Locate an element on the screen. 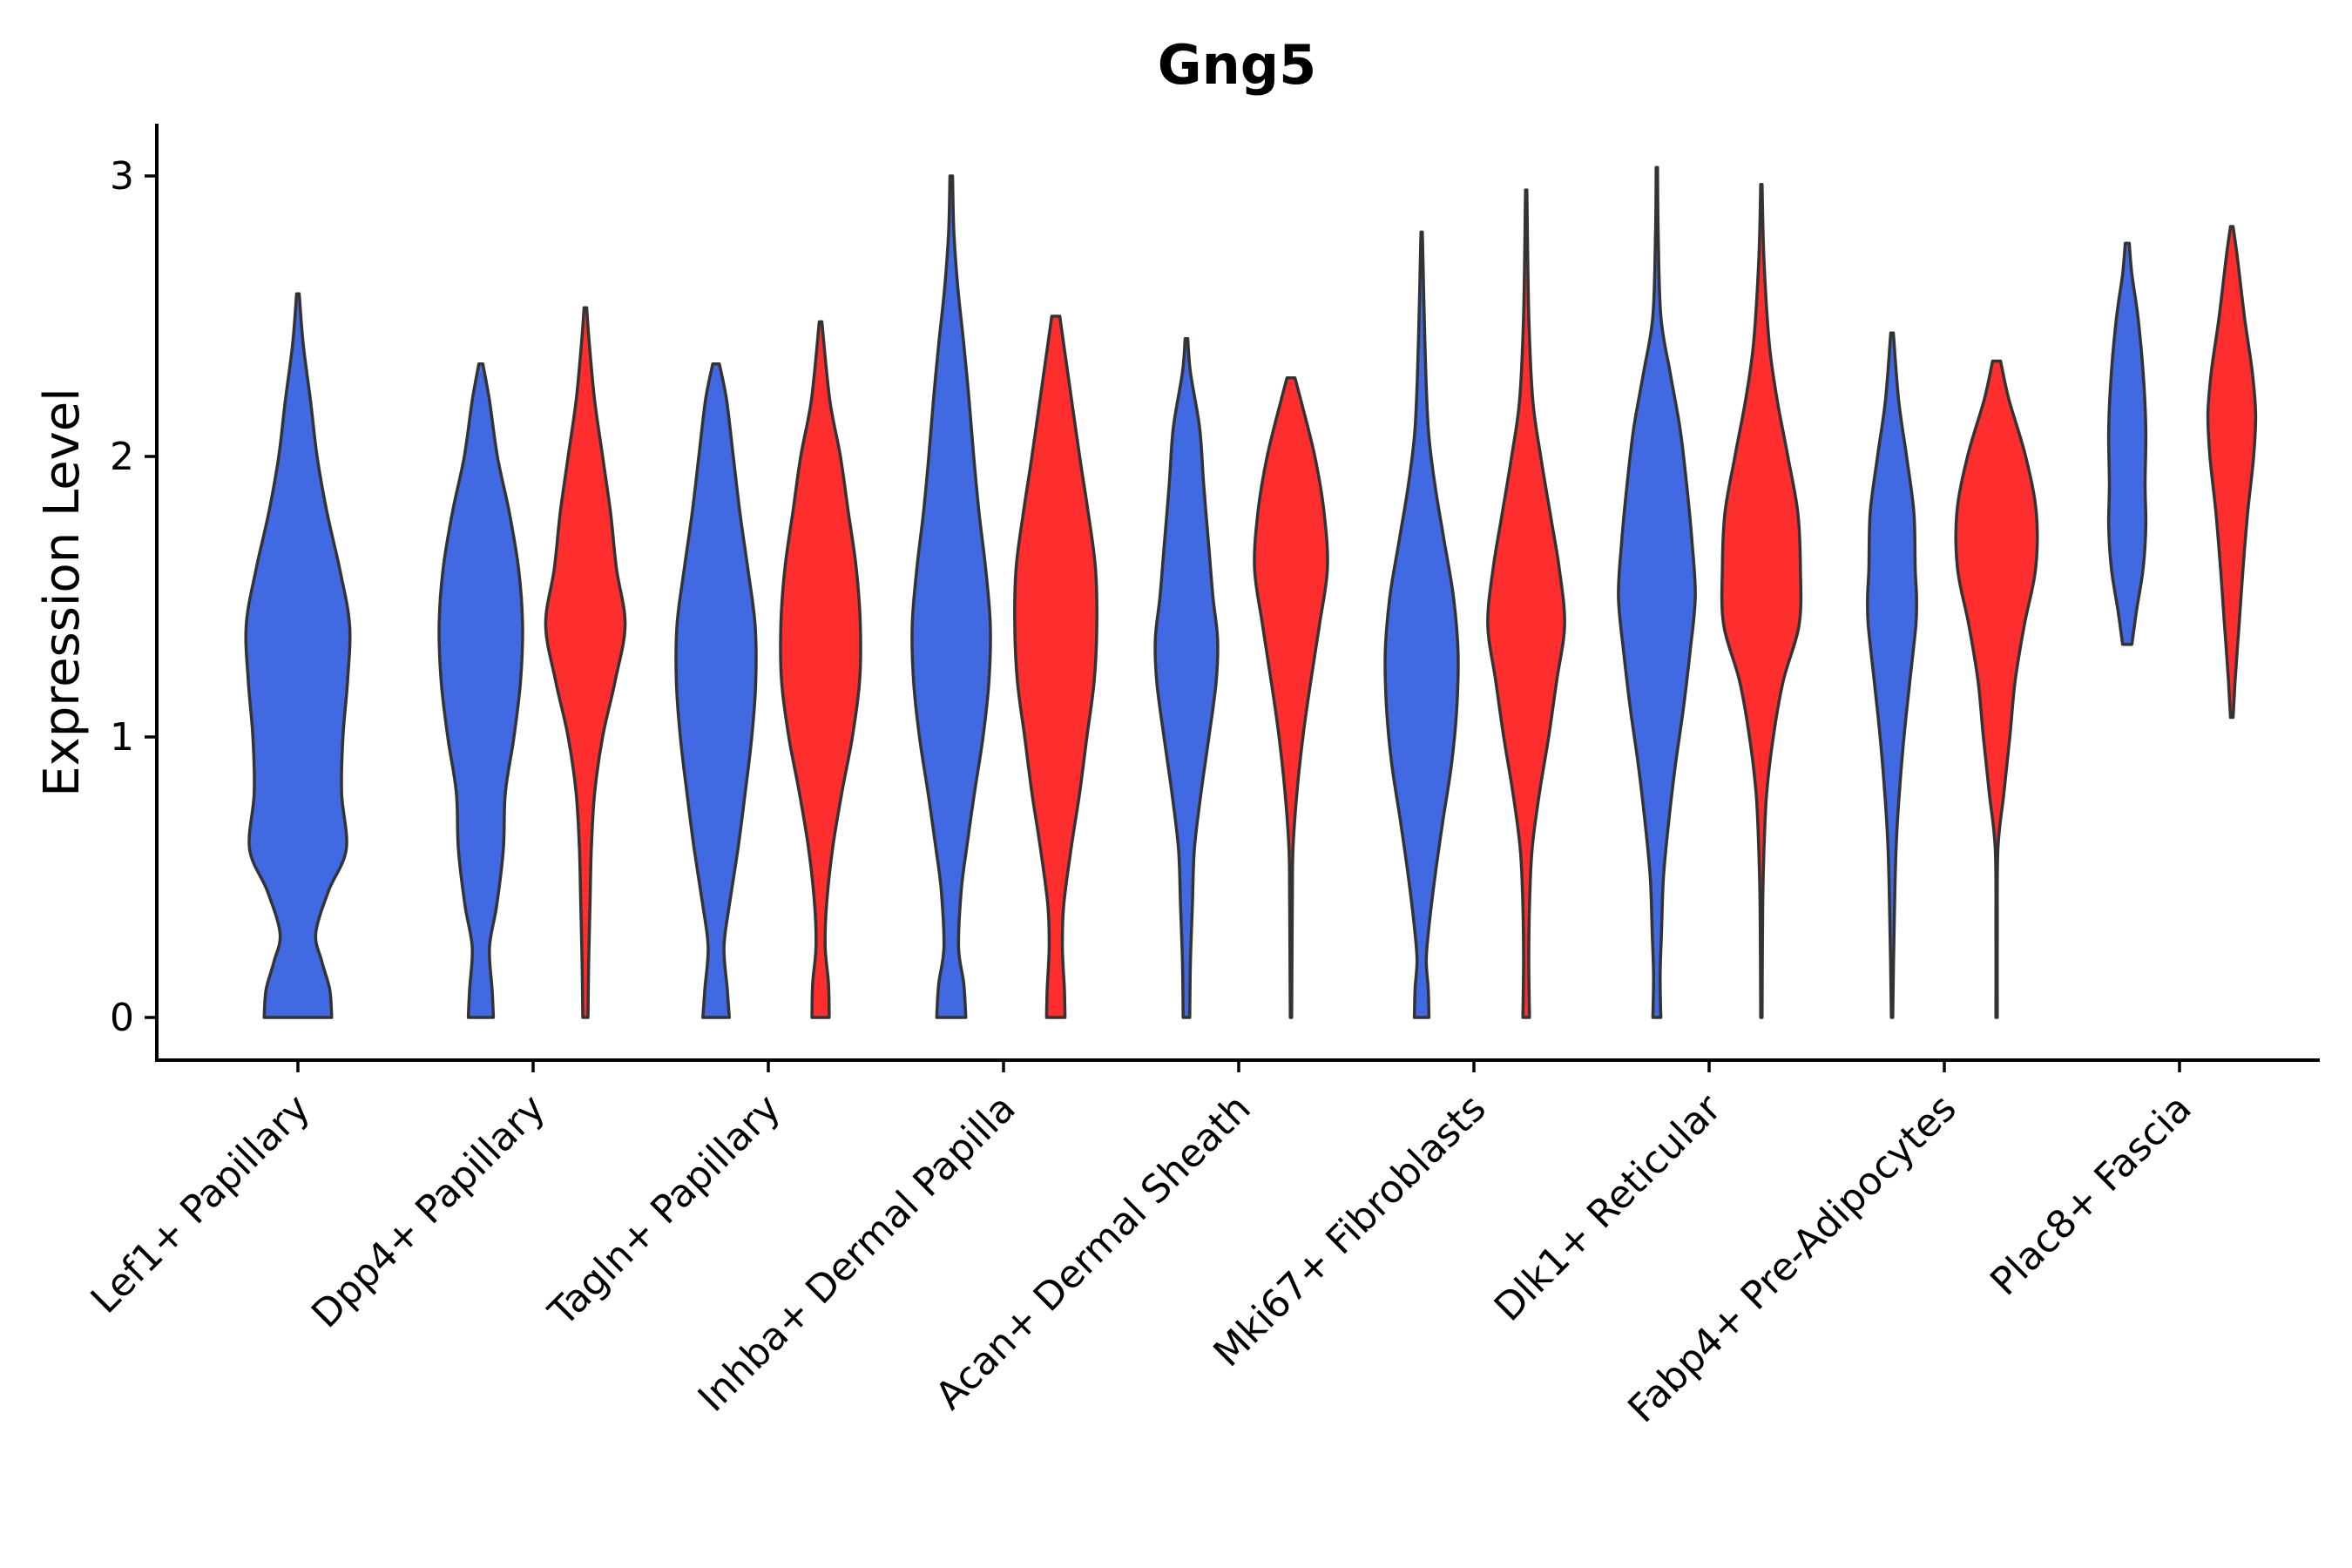 The image size is (2352, 1568). y-tick-label: 0 is located at coordinates (122, 1018).